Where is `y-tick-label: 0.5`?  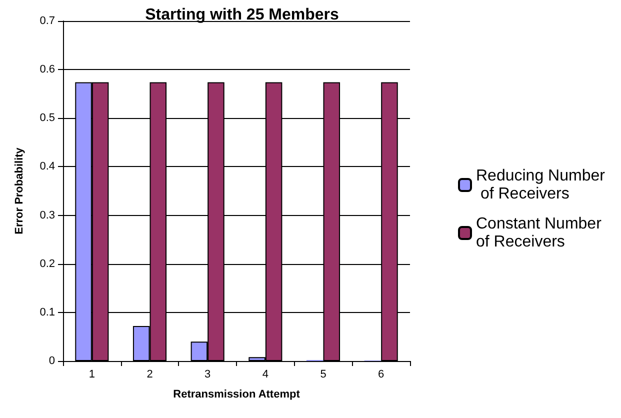 y-tick-label: 0.5 is located at coordinates (47, 118).